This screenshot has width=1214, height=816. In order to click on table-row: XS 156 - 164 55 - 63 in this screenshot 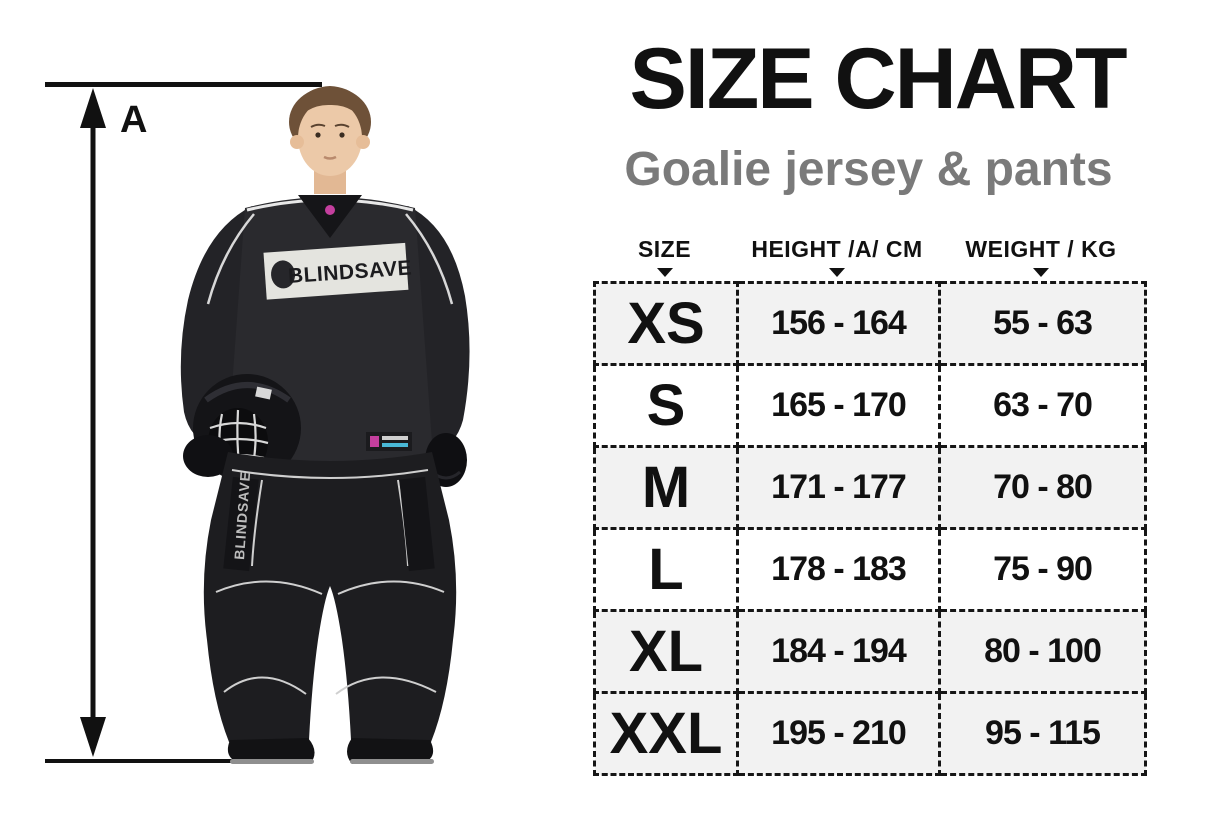, I will do `click(870, 323)`.